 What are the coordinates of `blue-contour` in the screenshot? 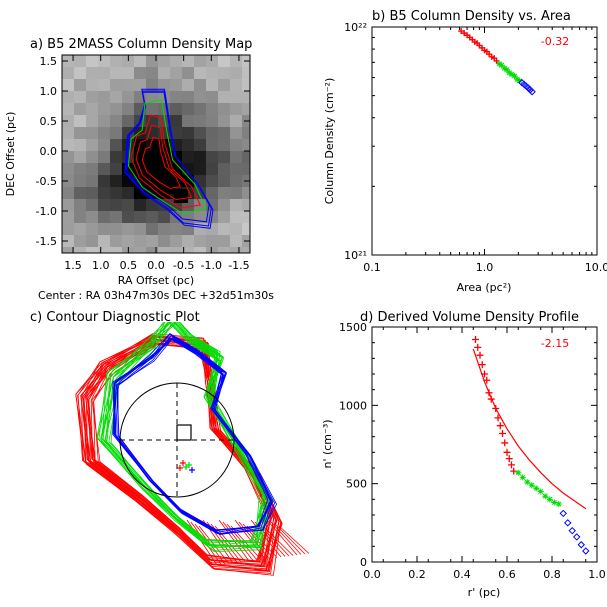 It's located at (195, 433).